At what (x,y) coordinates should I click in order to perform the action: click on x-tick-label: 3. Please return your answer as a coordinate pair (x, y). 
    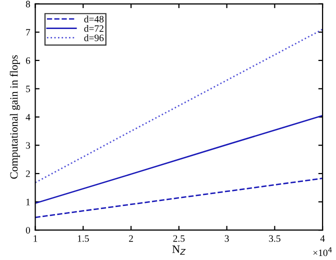
    Looking at the image, I should click on (226, 238).